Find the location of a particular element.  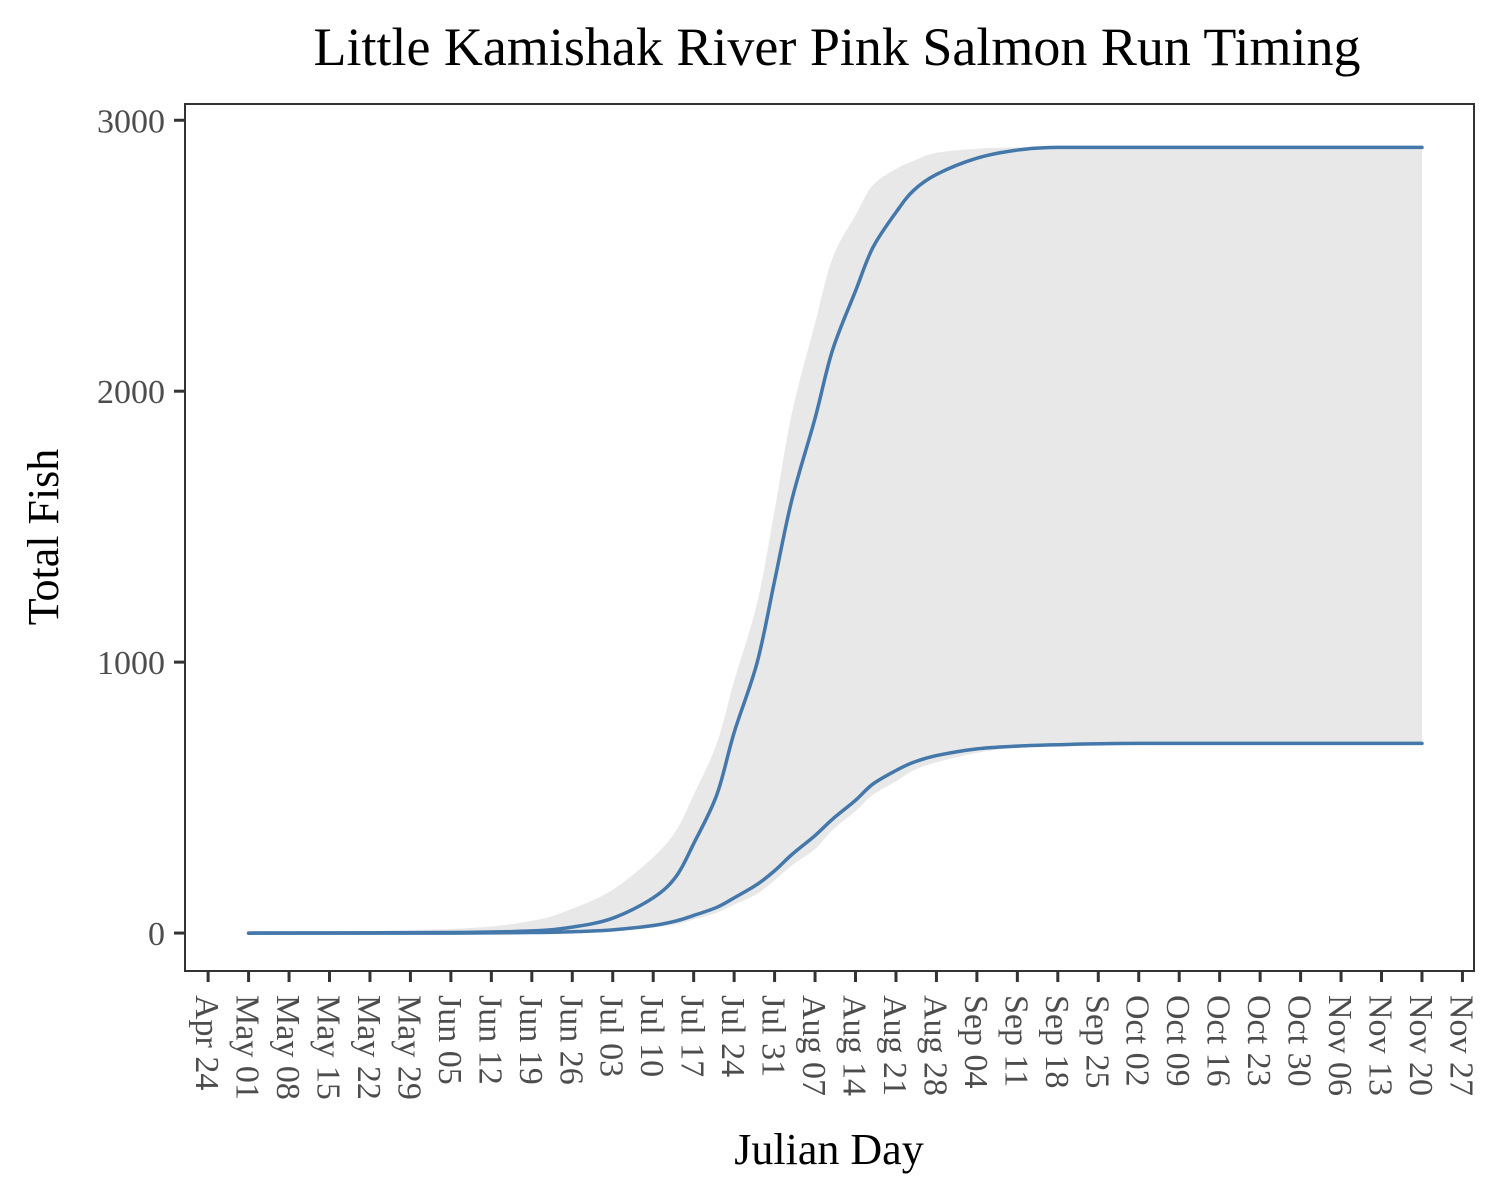

y-tick-label: 2000 is located at coordinates (131, 392).